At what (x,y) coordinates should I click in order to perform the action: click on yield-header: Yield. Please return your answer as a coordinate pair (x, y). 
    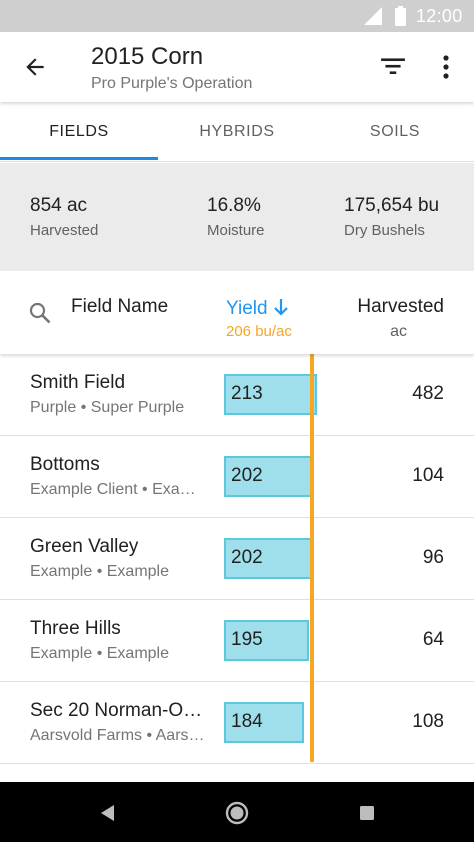
    Looking at the image, I should click on (257, 309).